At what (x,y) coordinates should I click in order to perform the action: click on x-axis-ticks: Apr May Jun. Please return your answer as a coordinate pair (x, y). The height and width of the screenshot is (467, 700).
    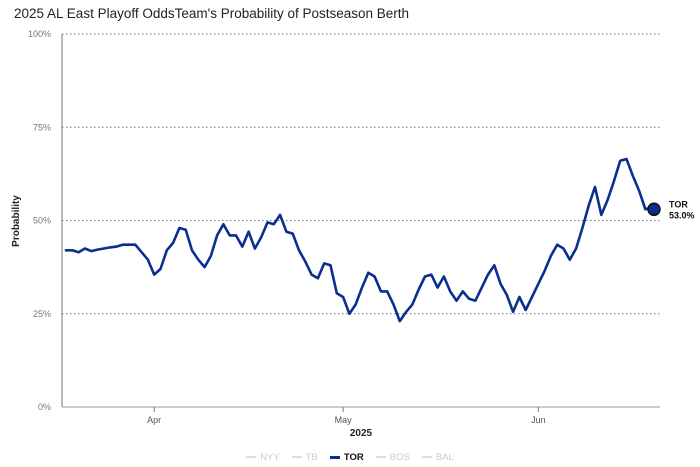
    Looking at the image, I should click on (346, 416).